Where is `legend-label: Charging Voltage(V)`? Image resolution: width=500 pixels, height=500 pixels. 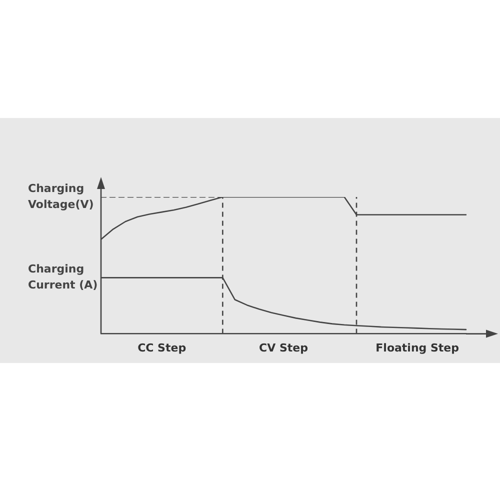
legend-label: Charging Voltage(V) is located at coordinates (61, 196).